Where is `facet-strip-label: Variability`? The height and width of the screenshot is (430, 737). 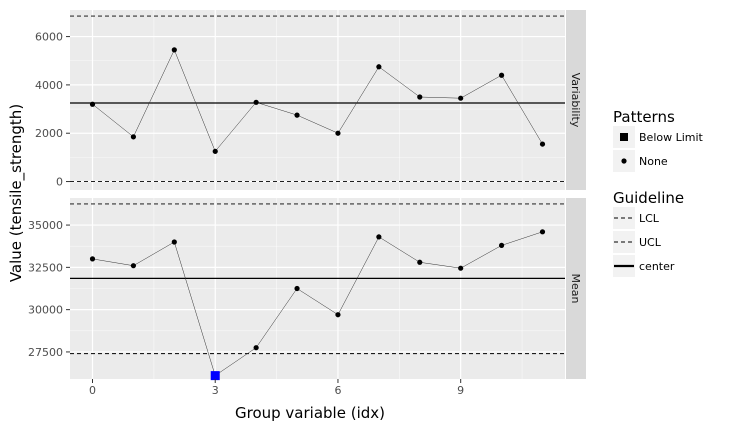 facet-strip-label: Variability is located at coordinates (575, 100).